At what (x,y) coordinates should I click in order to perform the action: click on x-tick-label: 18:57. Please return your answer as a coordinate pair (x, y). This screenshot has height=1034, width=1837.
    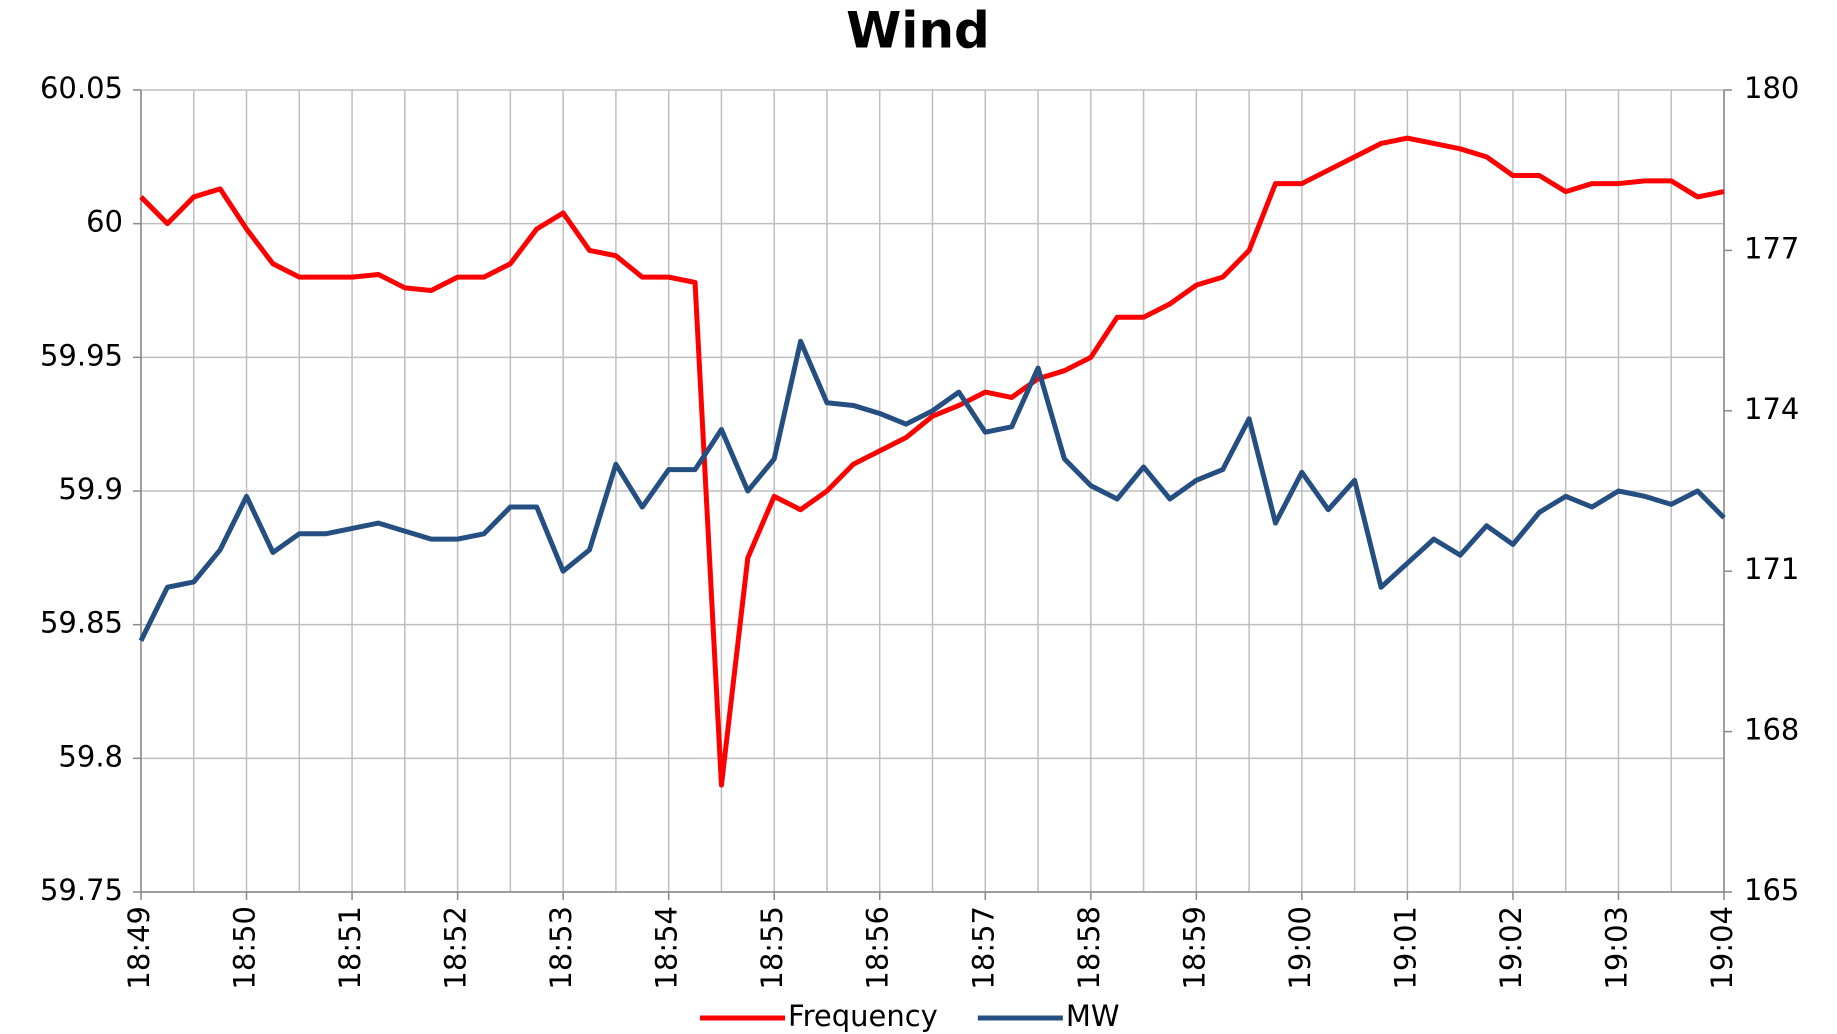
    Looking at the image, I should click on (983, 948).